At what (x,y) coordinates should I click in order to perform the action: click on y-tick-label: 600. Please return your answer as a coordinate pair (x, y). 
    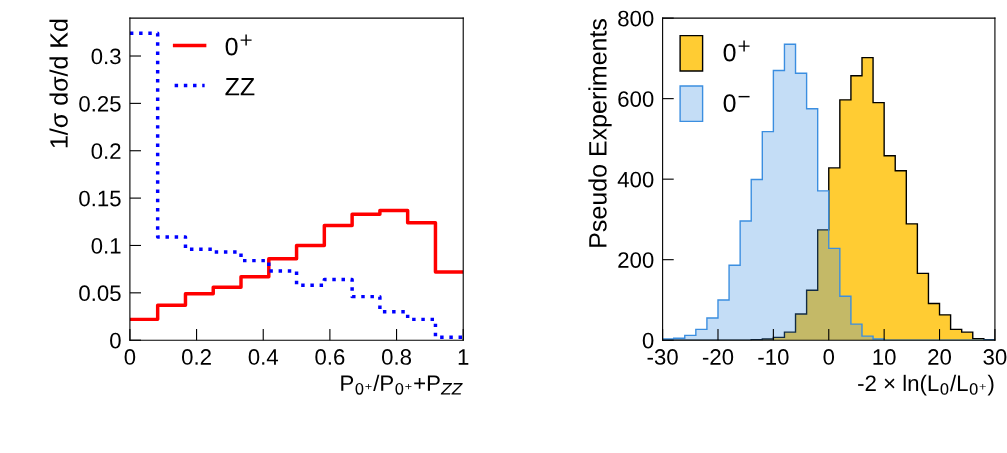
    Looking at the image, I should click on (636, 99).